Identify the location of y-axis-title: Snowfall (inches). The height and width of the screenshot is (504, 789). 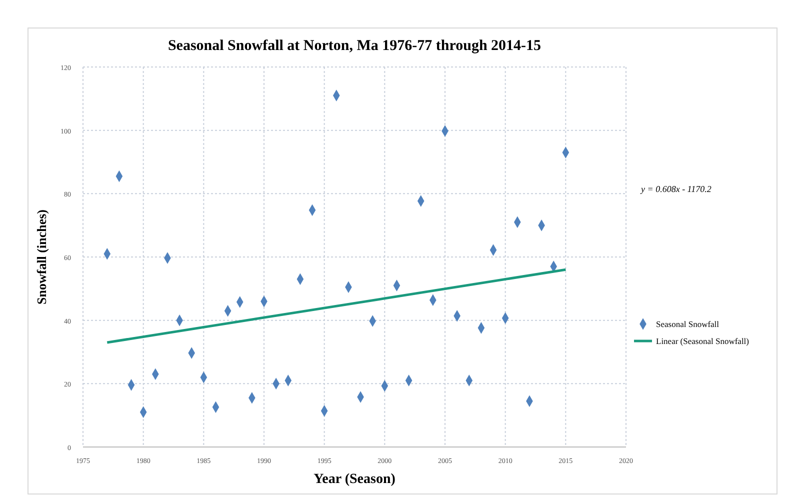
(41, 257).